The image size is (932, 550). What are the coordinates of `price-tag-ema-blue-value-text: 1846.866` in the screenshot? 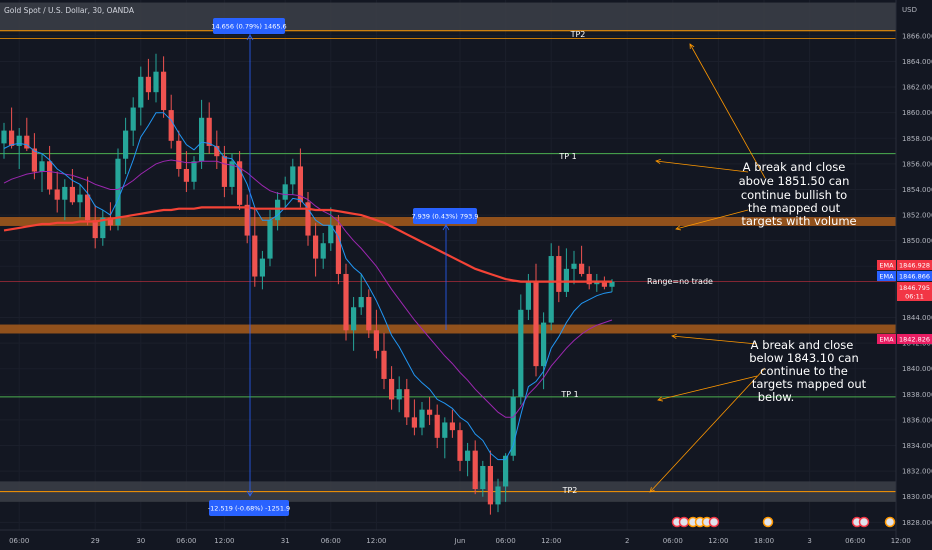 It's located at (914, 277).